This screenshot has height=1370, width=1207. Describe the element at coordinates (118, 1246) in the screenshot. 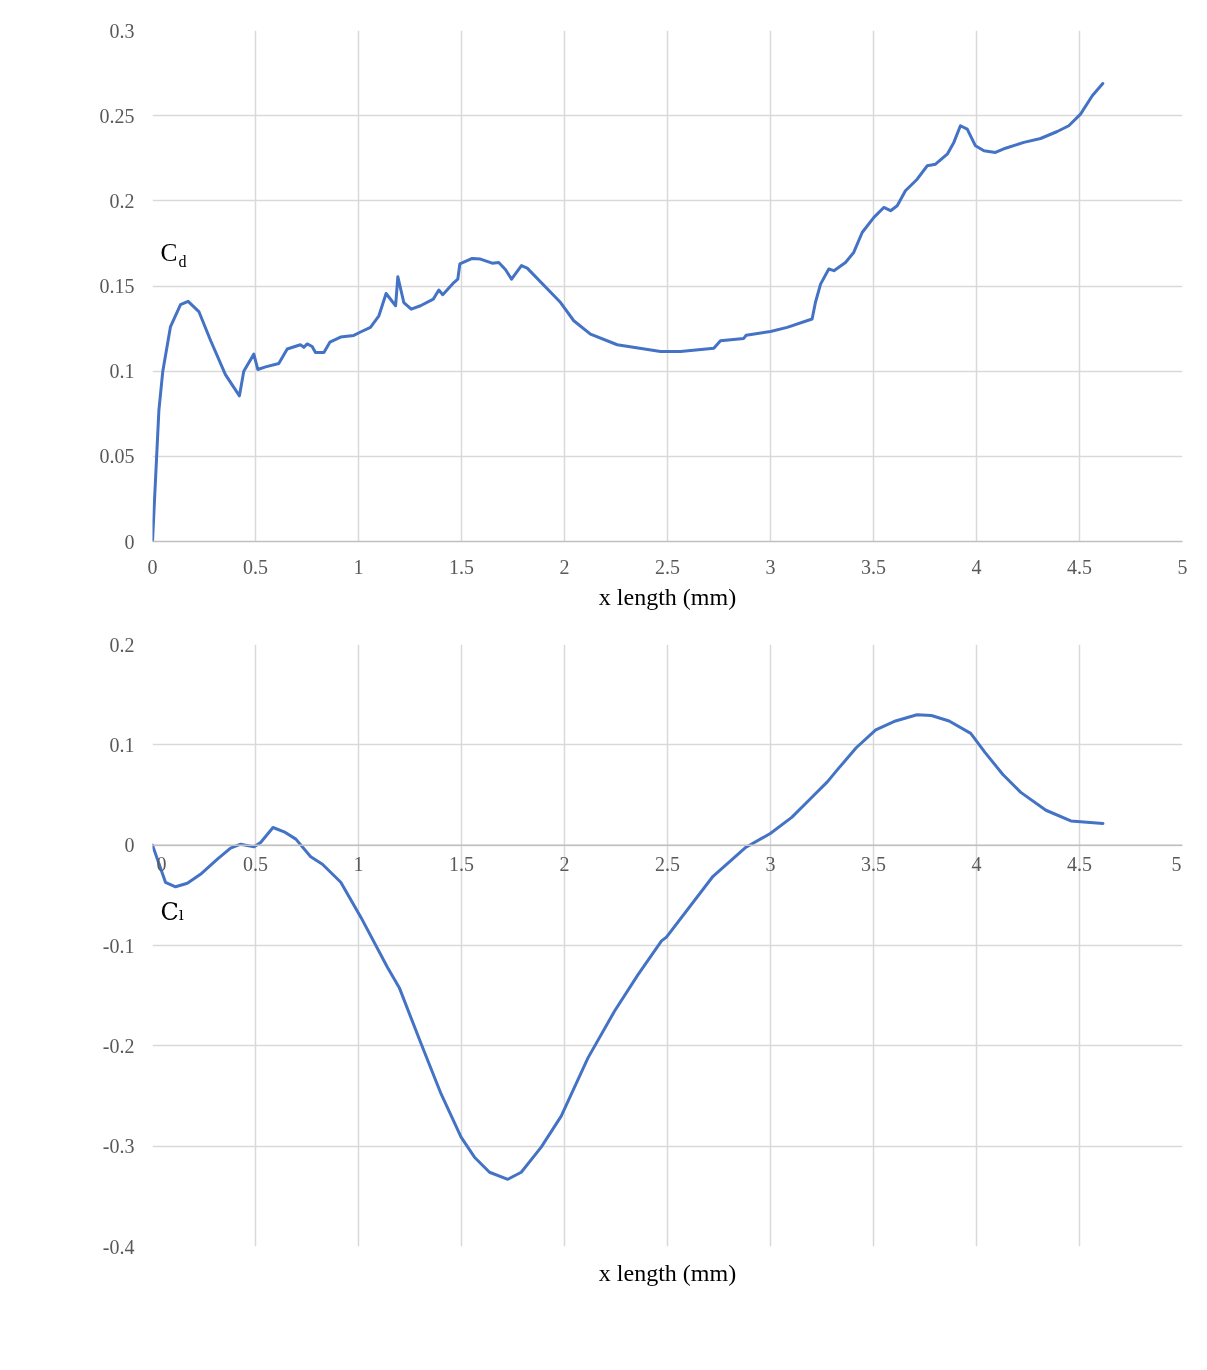

I see `y-tick-label: -0.4` at that location.